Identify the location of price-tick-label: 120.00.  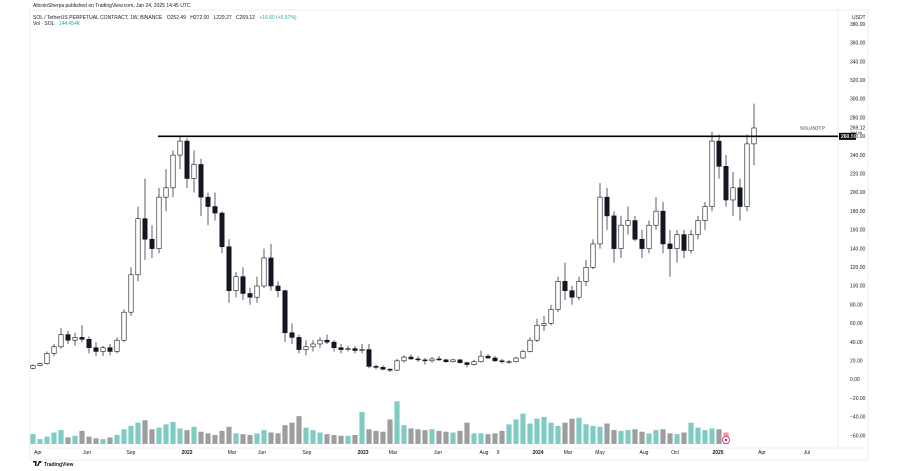
(858, 268).